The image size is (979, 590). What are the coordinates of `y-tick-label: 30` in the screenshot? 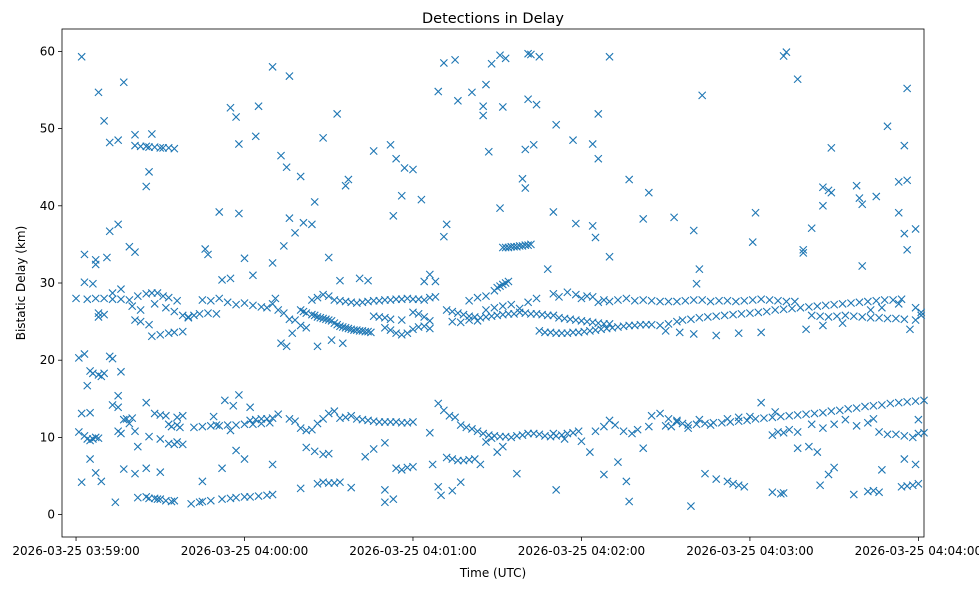 It's located at (47, 283).